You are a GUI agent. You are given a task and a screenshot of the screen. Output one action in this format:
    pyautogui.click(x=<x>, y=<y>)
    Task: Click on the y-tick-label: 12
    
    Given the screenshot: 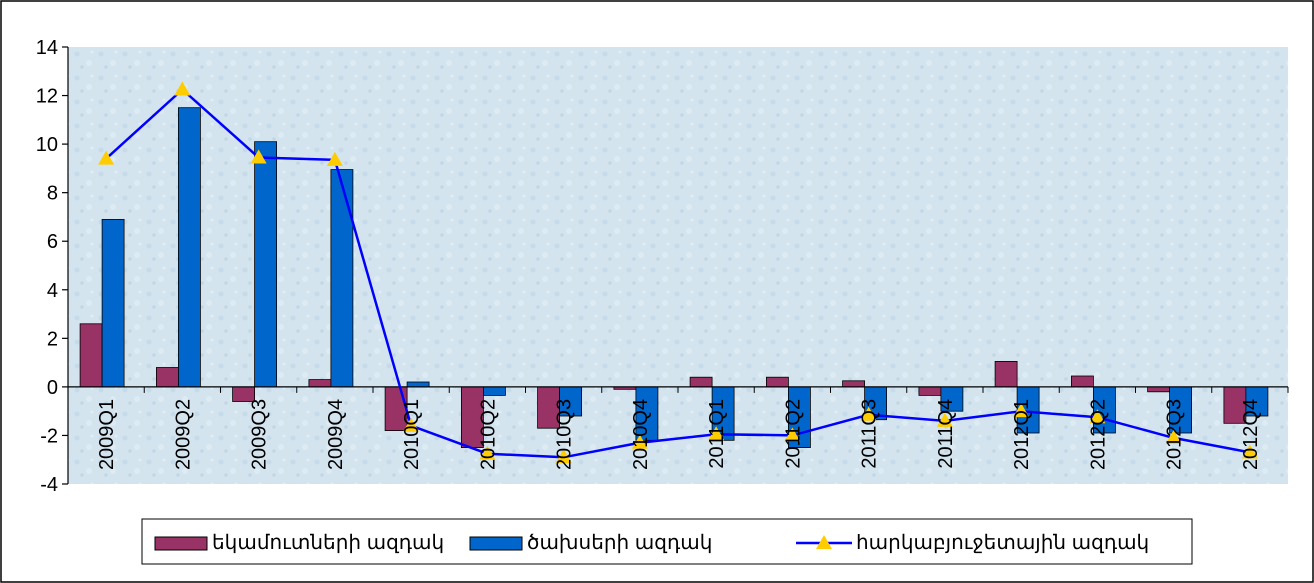 What is the action you would take?
    pyautogui.click(x=47, y=97)
    